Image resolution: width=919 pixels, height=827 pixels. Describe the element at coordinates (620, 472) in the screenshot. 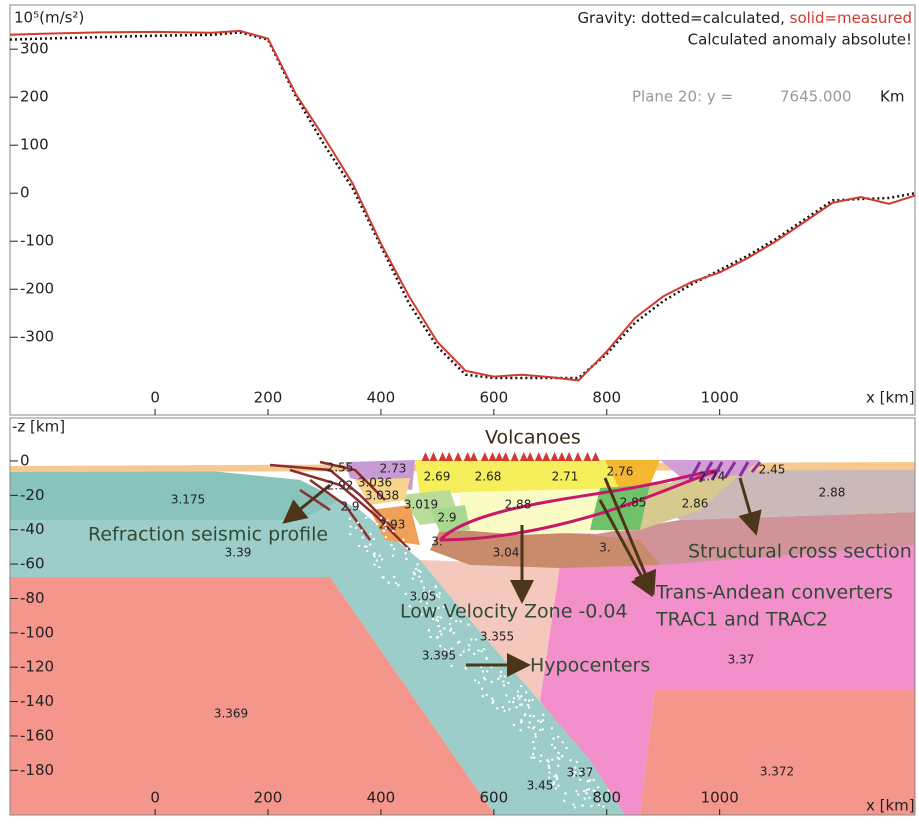

I see `density-label: 2.76` at that location.